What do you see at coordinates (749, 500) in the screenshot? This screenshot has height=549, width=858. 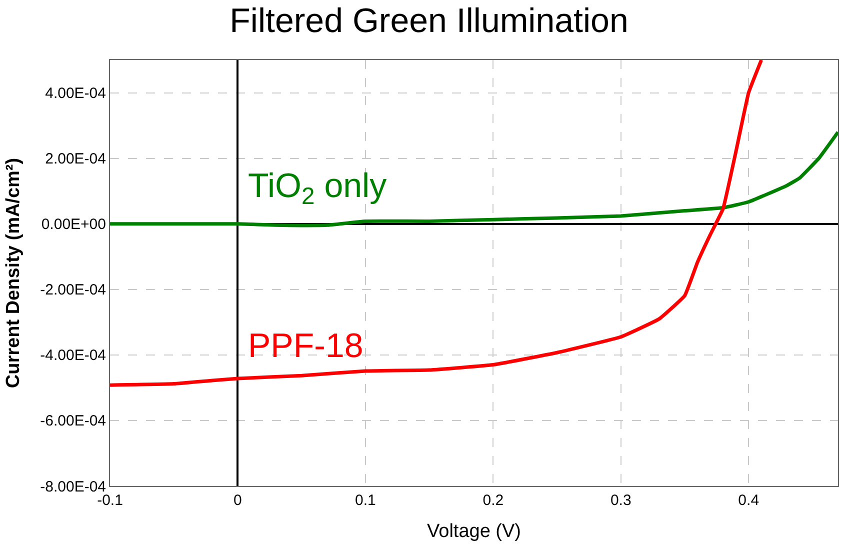 I see `x-tick-label: 0.4` at bounding box center [749, 500].